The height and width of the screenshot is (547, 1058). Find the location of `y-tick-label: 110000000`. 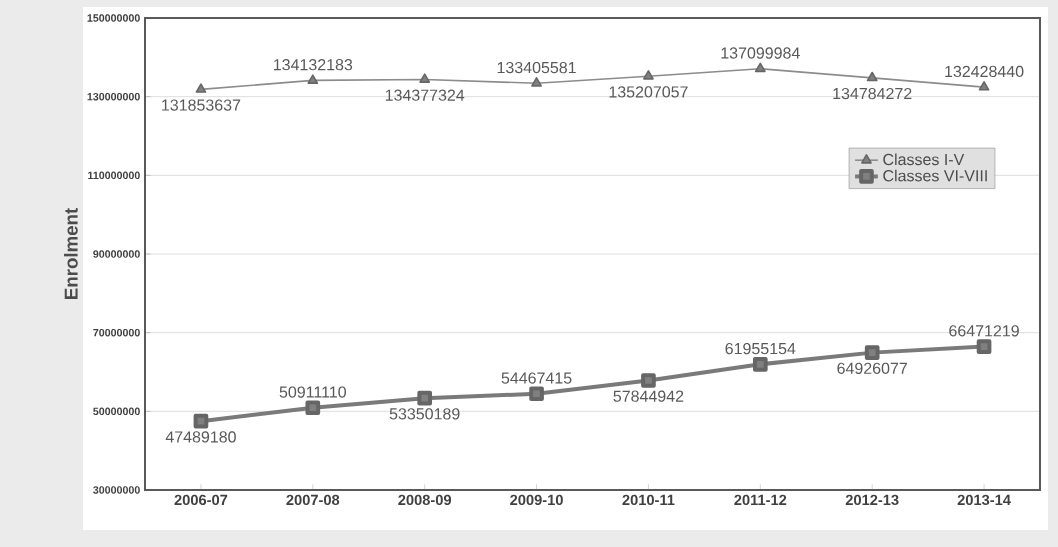

y-tick-label: 110000000 is located at coordinates (114, 175).